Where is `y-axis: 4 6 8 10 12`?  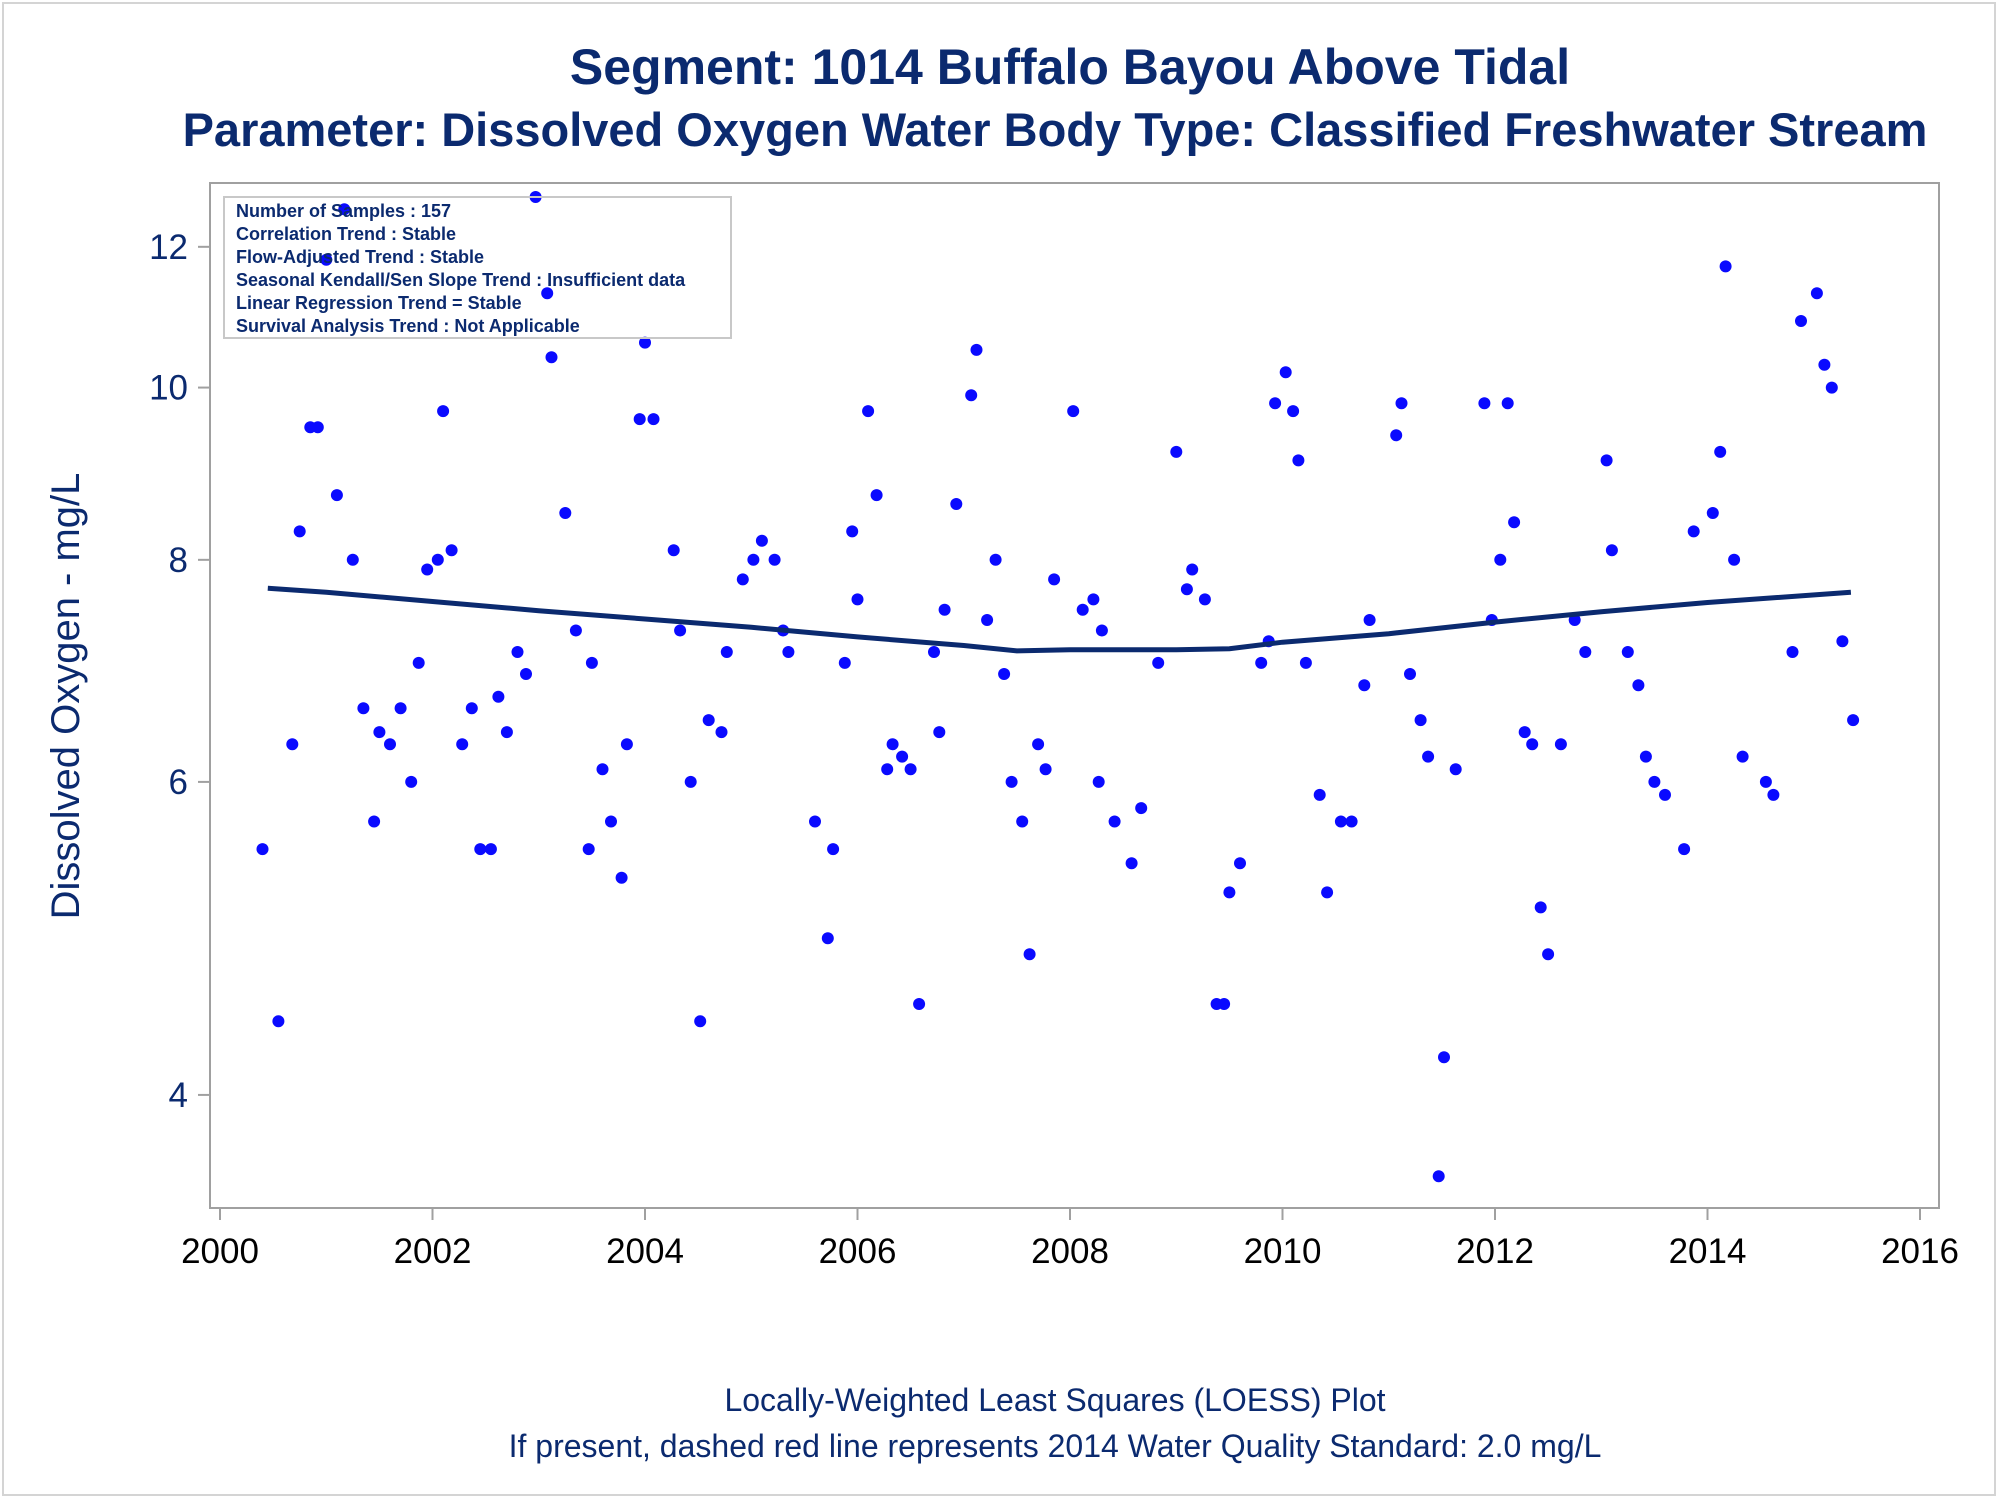 y-axis: 4 6 8 10 12 is located at coordinates (179, 671).